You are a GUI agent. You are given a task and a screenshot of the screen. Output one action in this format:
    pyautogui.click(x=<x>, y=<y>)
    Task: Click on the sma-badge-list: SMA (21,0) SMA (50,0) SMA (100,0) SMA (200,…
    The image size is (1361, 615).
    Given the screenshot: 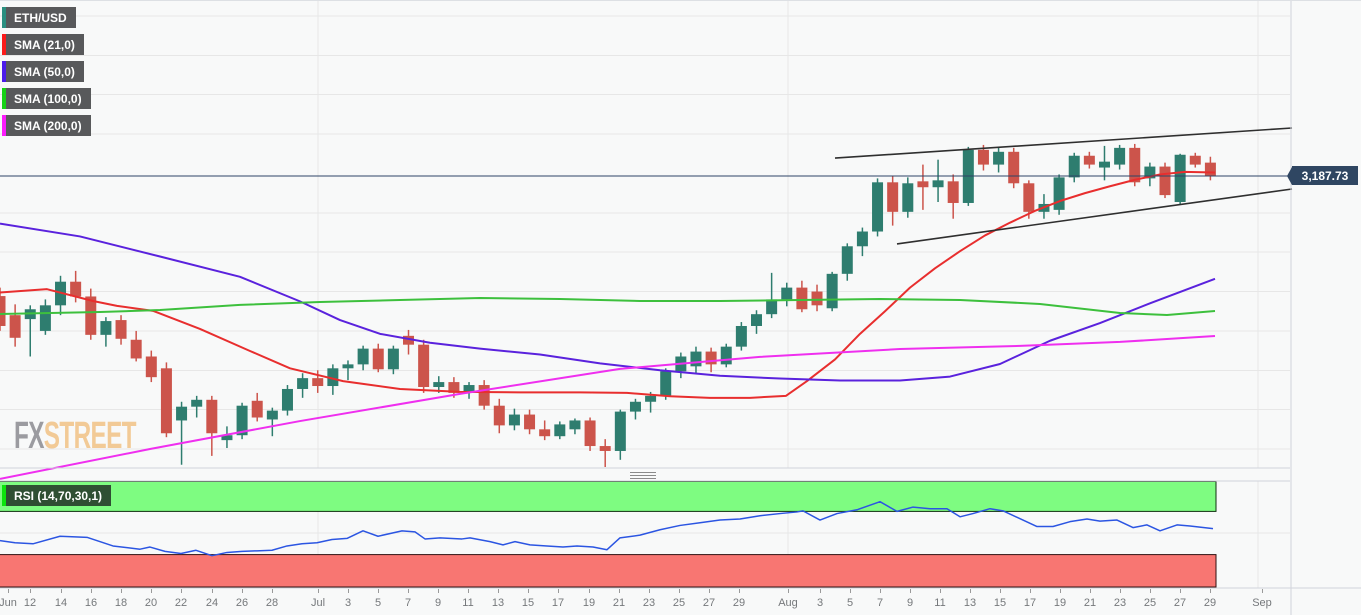 What is the action you would take?
    pyautogui.click(x=46, y=85)
    